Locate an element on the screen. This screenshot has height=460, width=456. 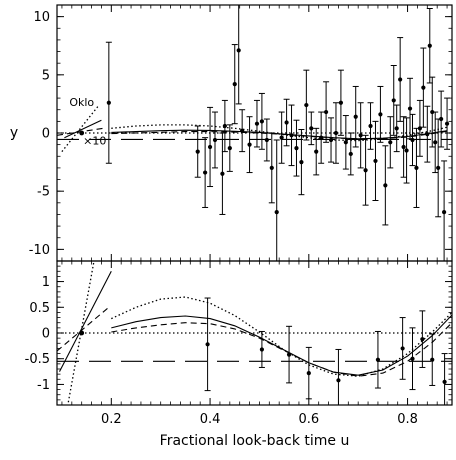
top-curve-short-dash is located at coordinates (279, 135).